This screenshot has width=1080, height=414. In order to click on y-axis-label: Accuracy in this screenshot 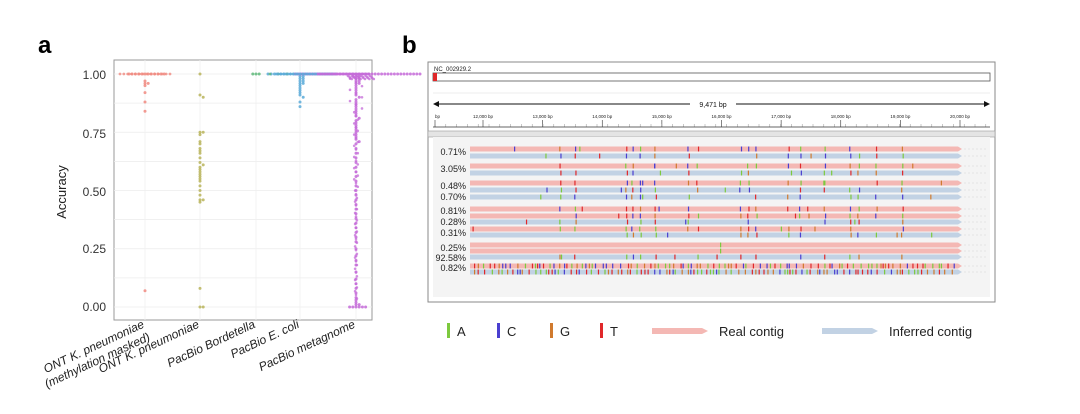, I will do `click(61, 192)`.